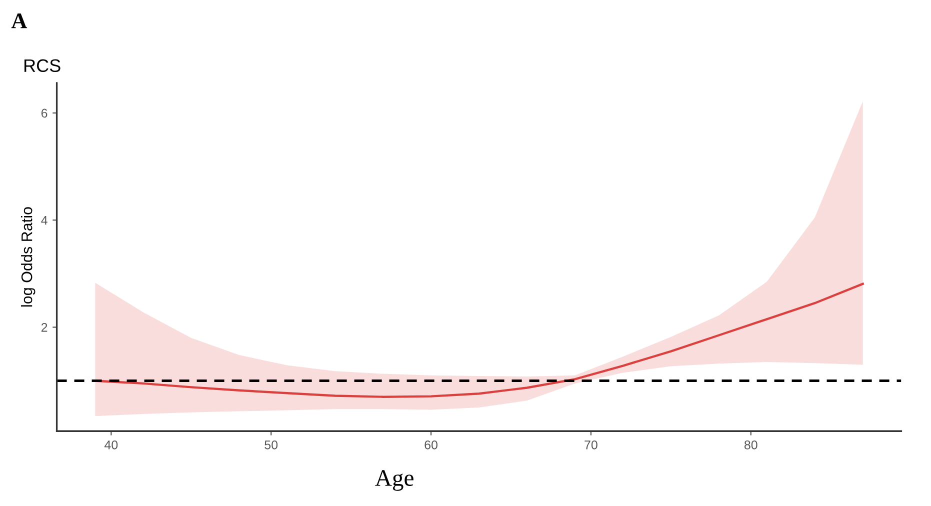 The width and height of the screenshot is (931, 506). I want to click on y-tick-label: 6, so click(44, 113).